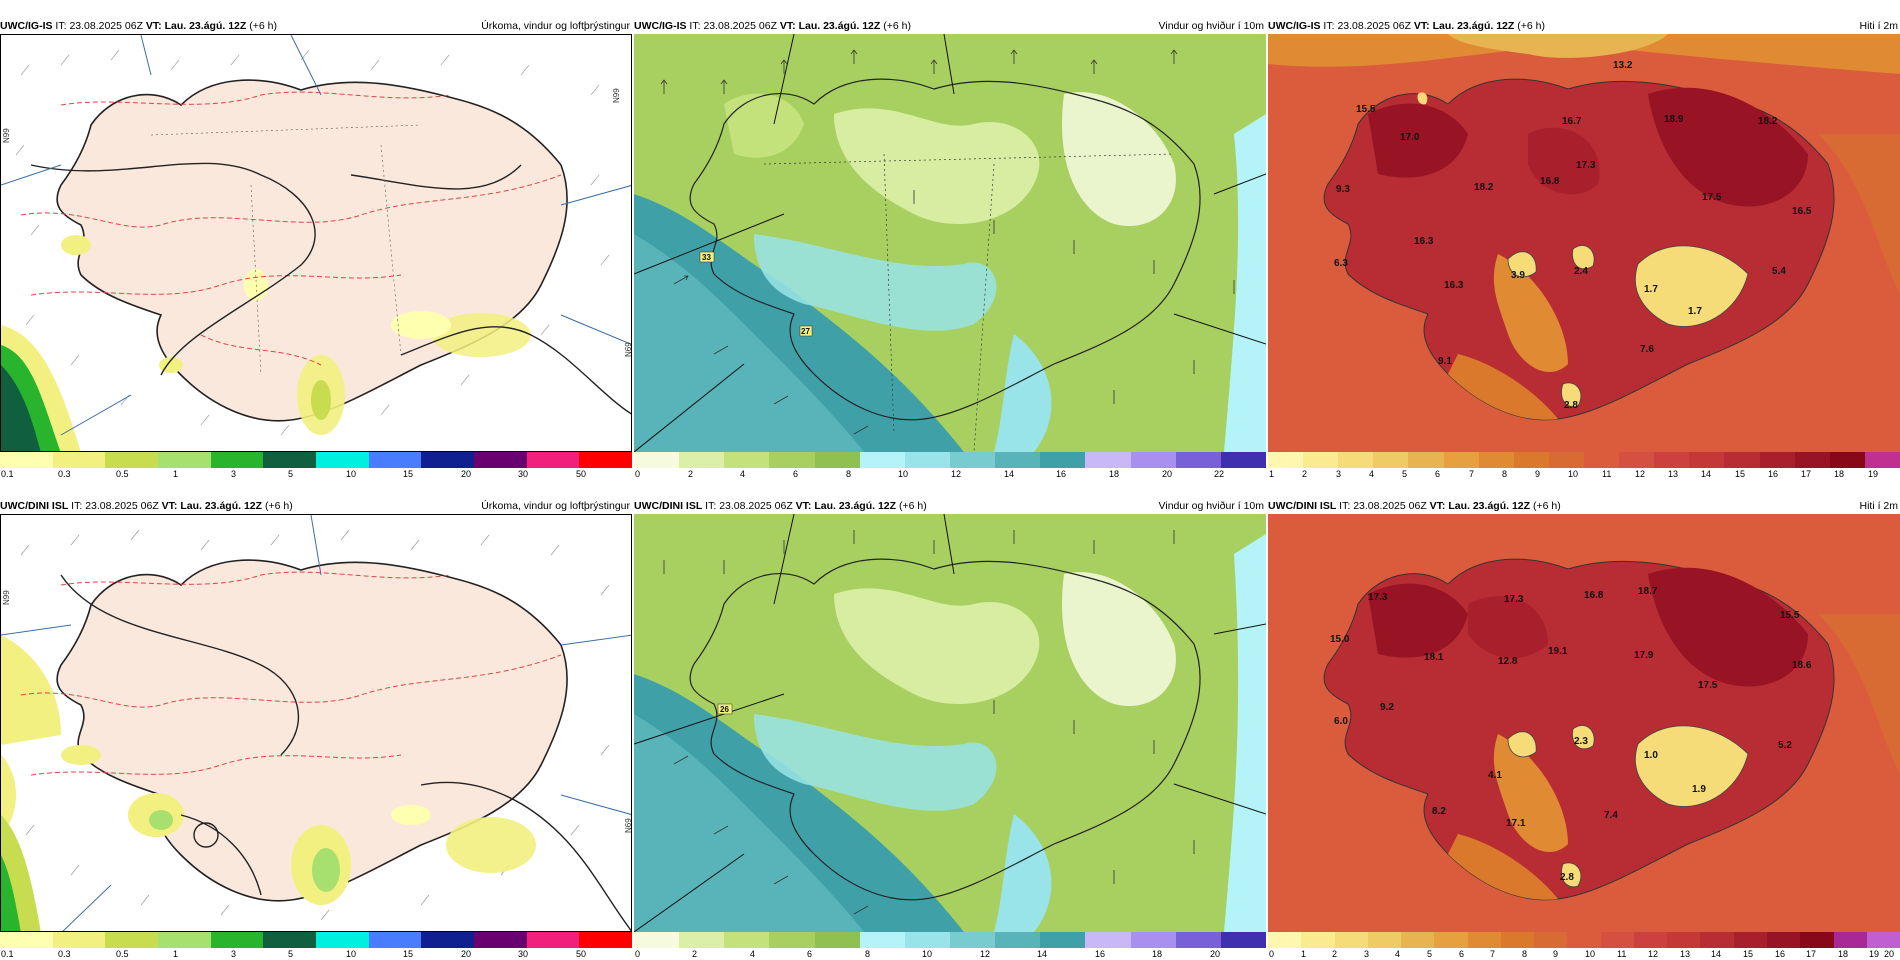 Image resolution: width=1900 pixels, height=960 pixels. I want to click on value-label: 1.7, so click(1695, 311).